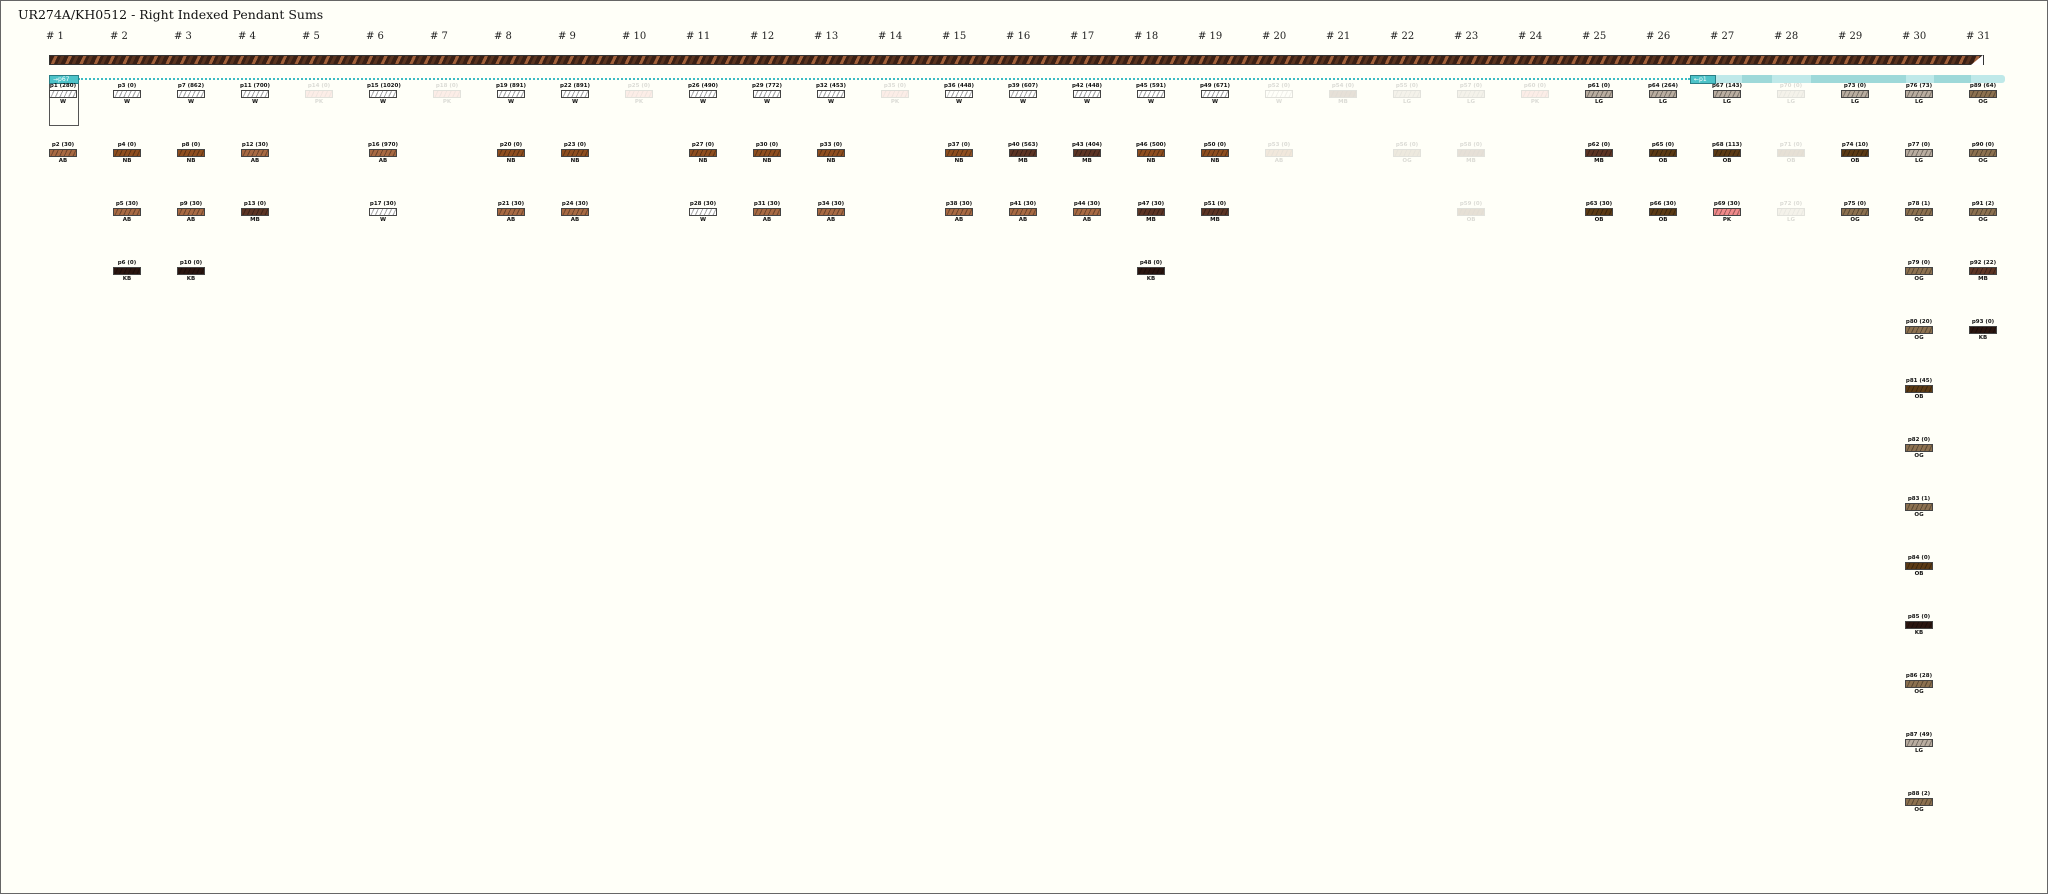  Describe the element at coordinates (1471, 153) in the screenshot. I see `pendant-cord: p58 (0) MB` at that location.